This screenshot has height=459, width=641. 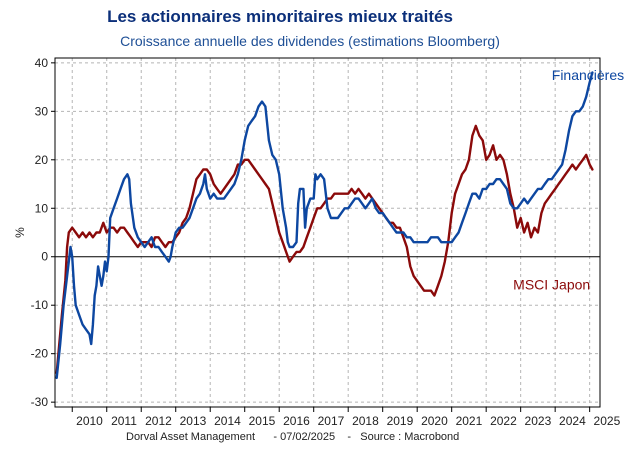 What do you see at coordinates (44, 257) in the screenshot?
I see `y-tick-label: 0` at bounding box center [44, 257].